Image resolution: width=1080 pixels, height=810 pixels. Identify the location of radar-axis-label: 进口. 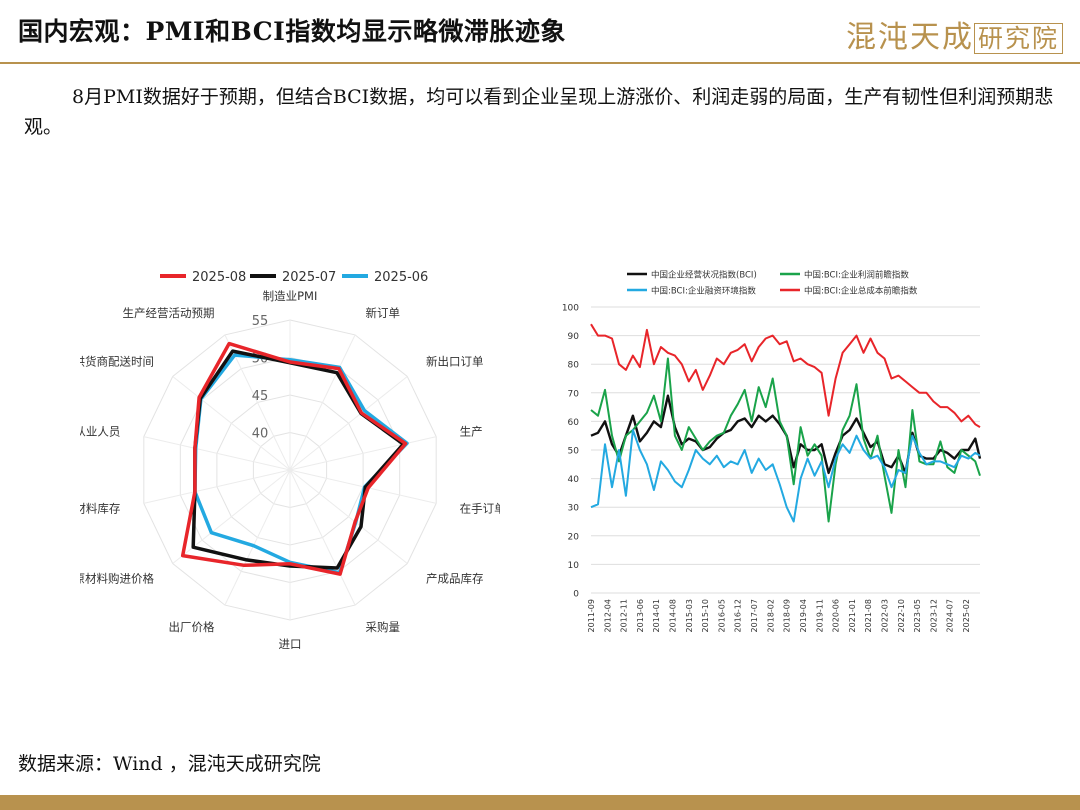
(290, 644).